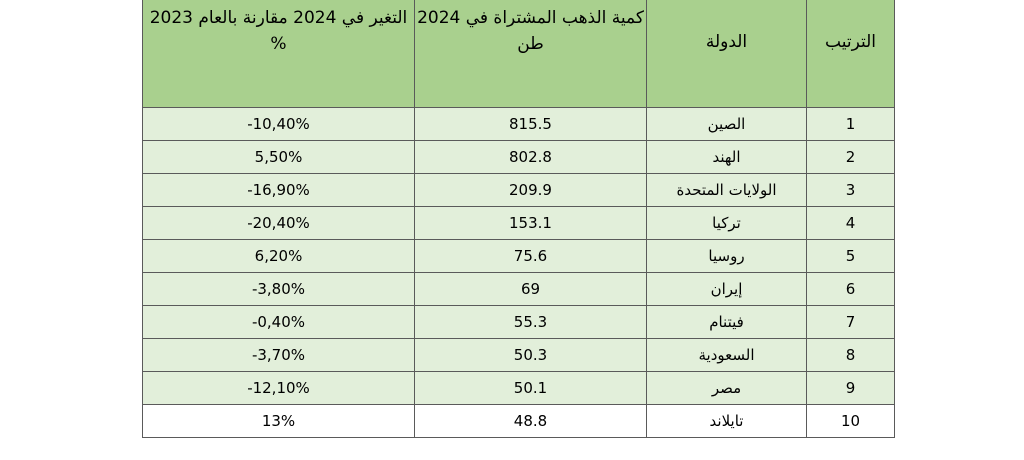  I want to click on cell-rank: 4, so click(850, 223).